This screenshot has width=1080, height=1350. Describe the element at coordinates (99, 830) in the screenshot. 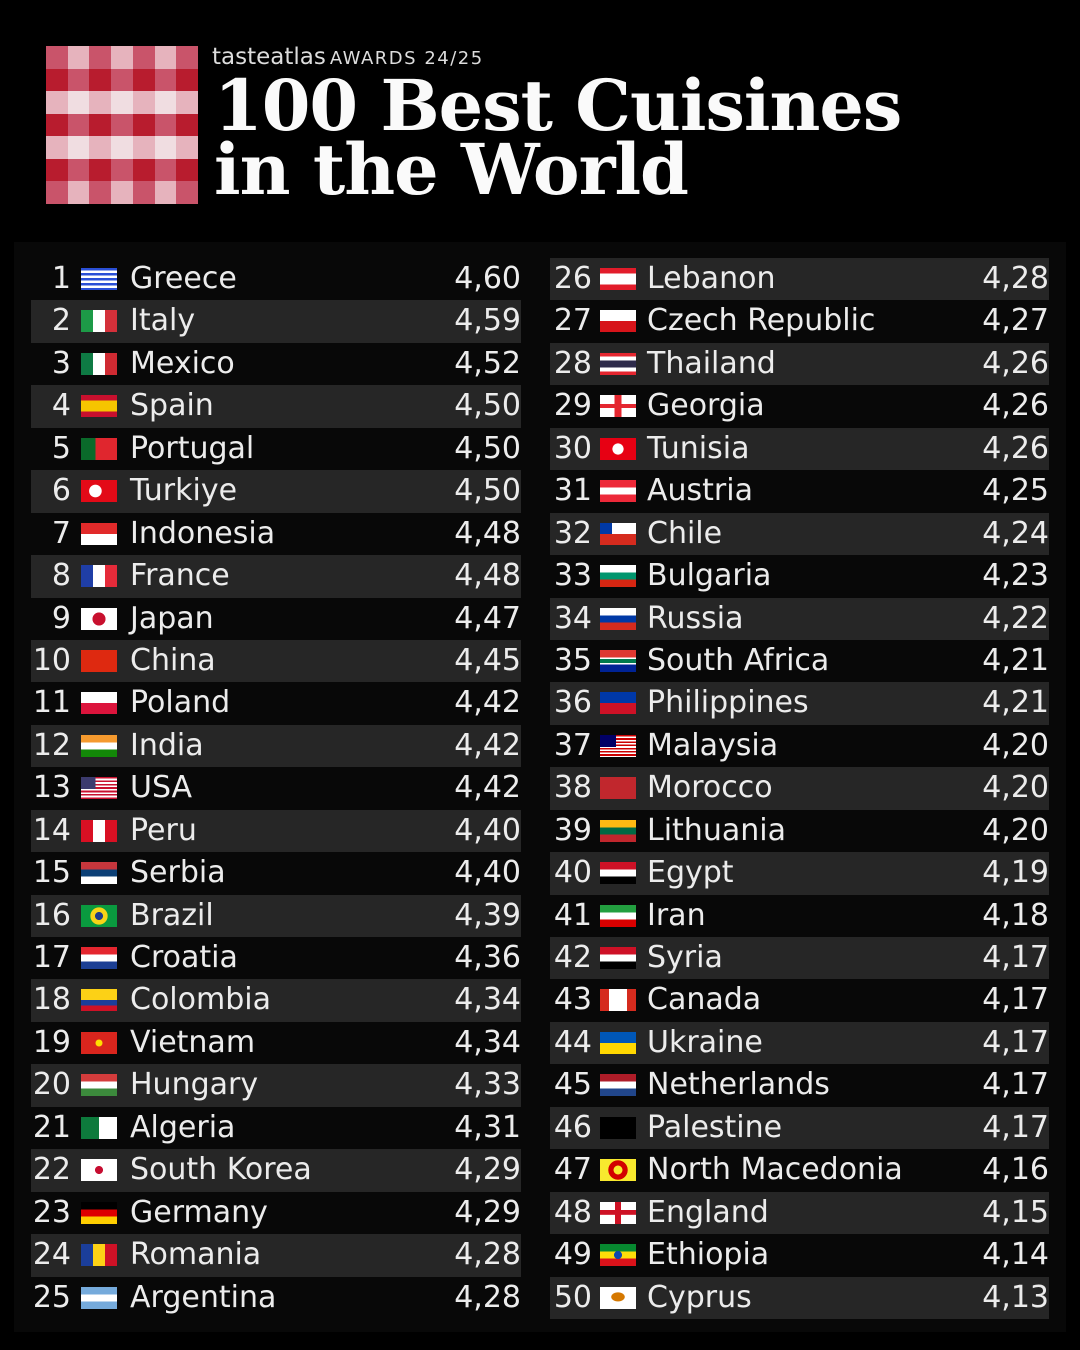

I see `flag-pe-icon` at that location.